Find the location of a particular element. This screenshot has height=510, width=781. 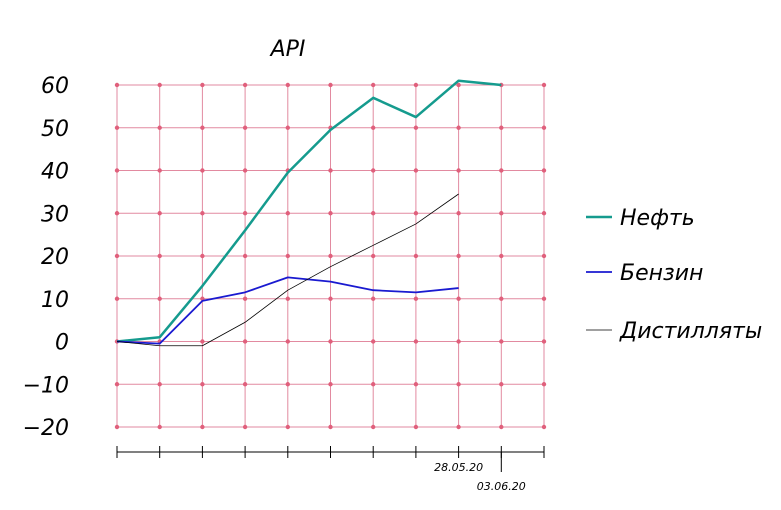

y-tick-label: 20 is located at coordinates (55, 257).